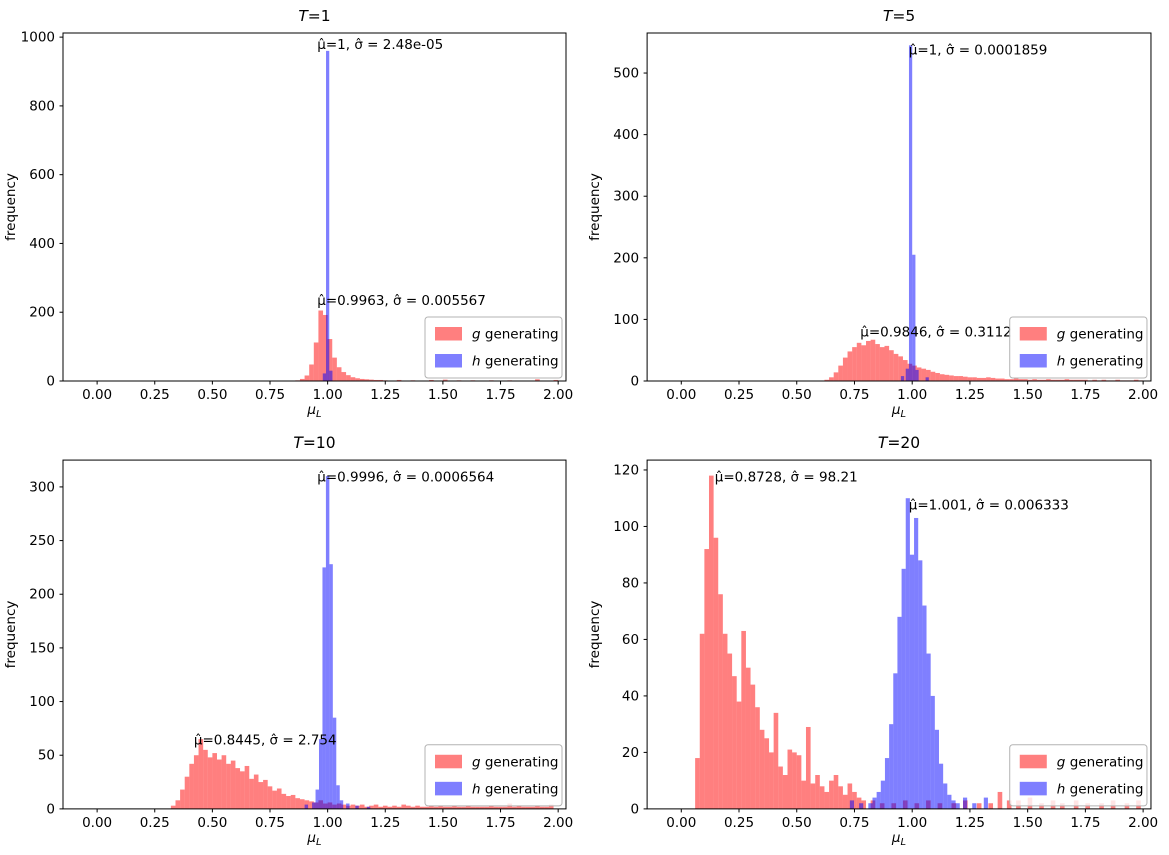  I want to click on plot-title: T=20, so click(899, 443).